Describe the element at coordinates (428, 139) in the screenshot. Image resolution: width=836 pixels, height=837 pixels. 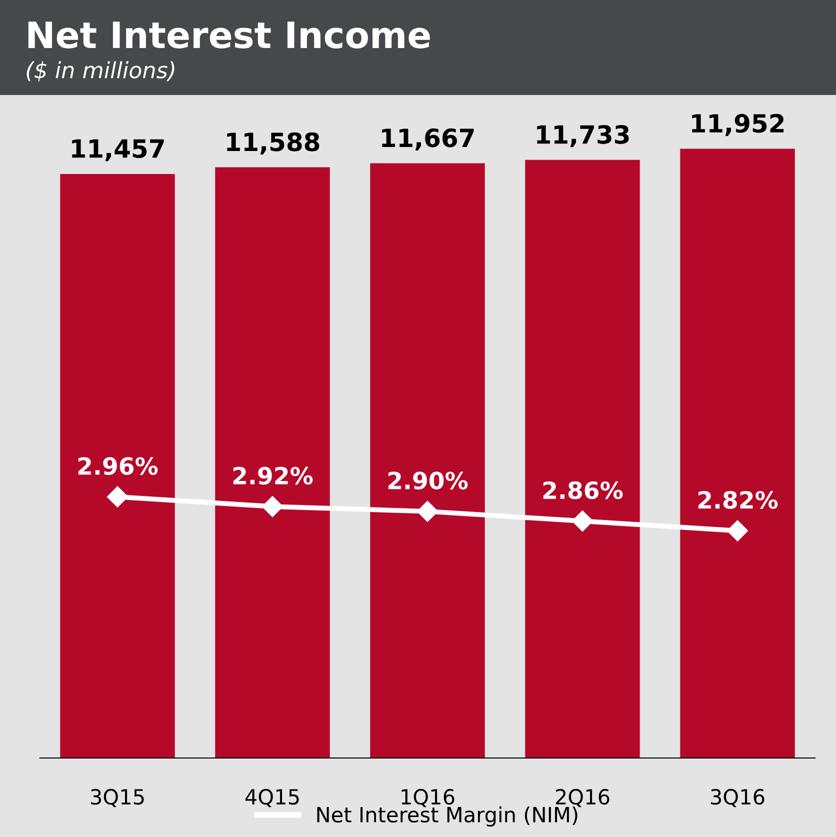
I see `data-label: 11,667` at that location.